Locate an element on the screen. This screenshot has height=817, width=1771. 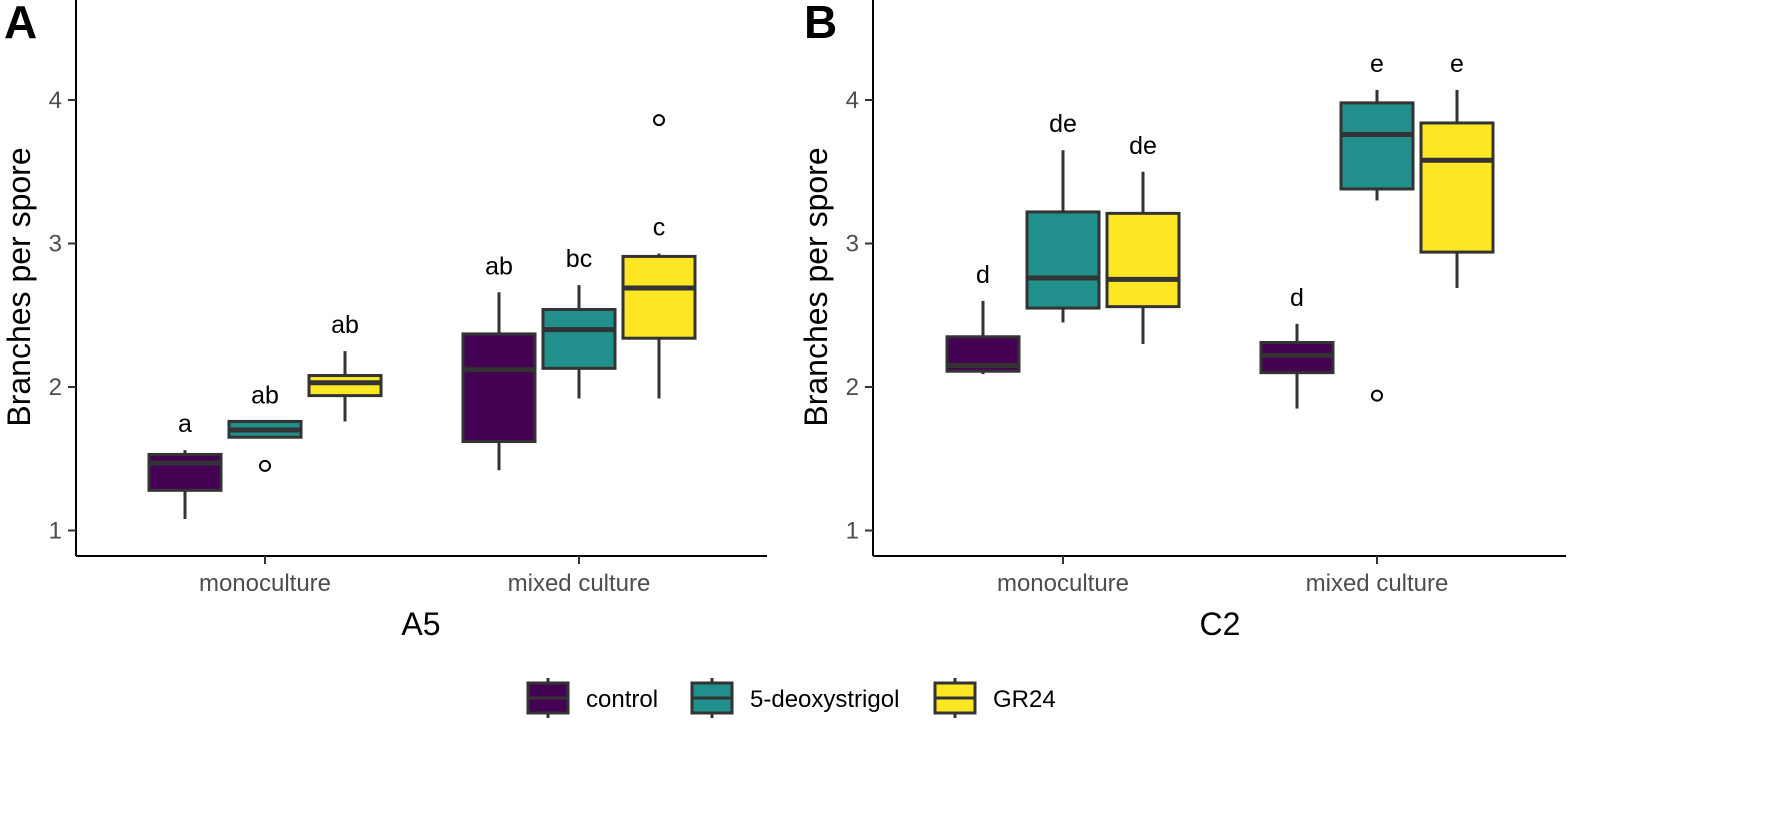
y-axis-title-b: Branches per spore is located at coordinates (816, 286).